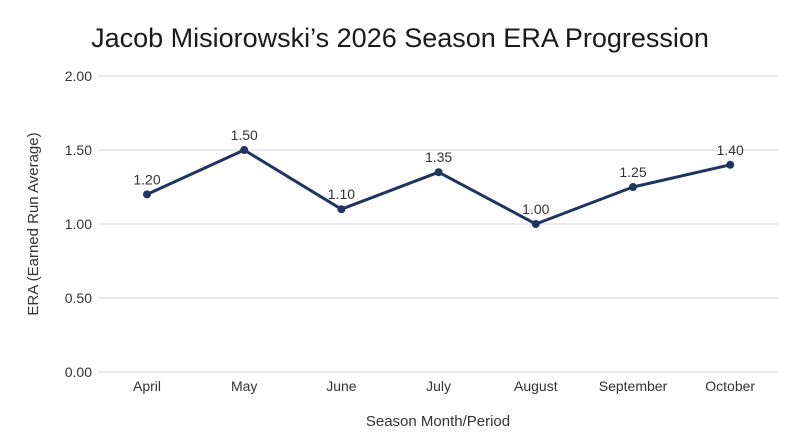 The width and height of the screenshot is (800, 447). I want to click on y-tick-label: 0.50, so click(78, 298).